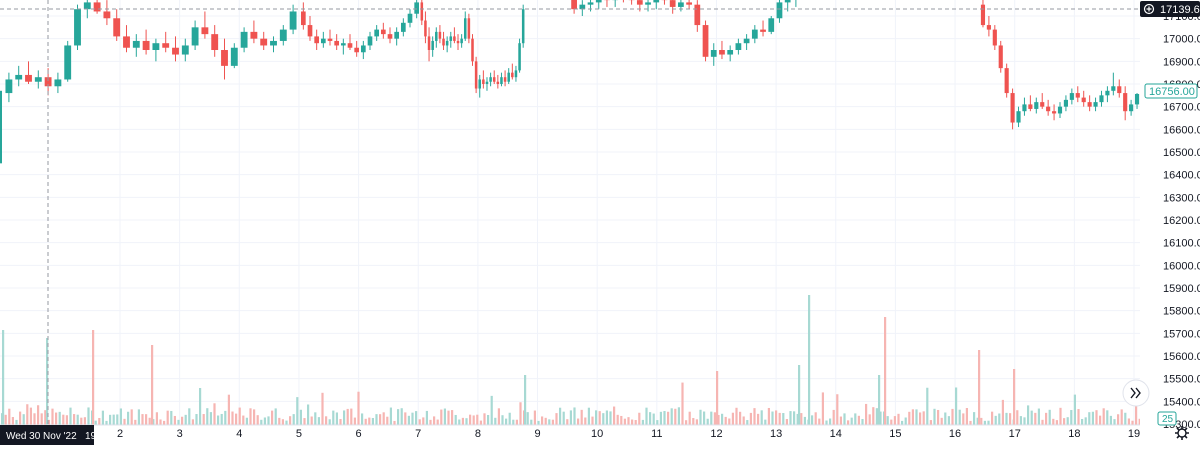  Describe the element at coordinates (1181, 334) in the screenshot. I see `y-tick-label: 15700.00` at that location.